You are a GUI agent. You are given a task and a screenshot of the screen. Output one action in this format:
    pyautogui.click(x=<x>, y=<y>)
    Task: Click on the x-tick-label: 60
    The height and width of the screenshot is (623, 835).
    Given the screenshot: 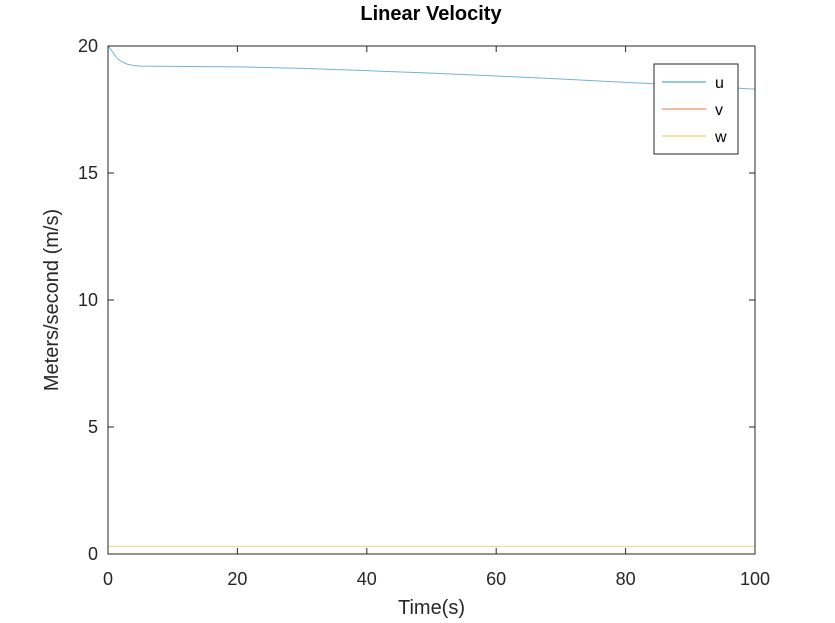 What is the action you would take?
    pyautogui.click(x=496, y=579)
    